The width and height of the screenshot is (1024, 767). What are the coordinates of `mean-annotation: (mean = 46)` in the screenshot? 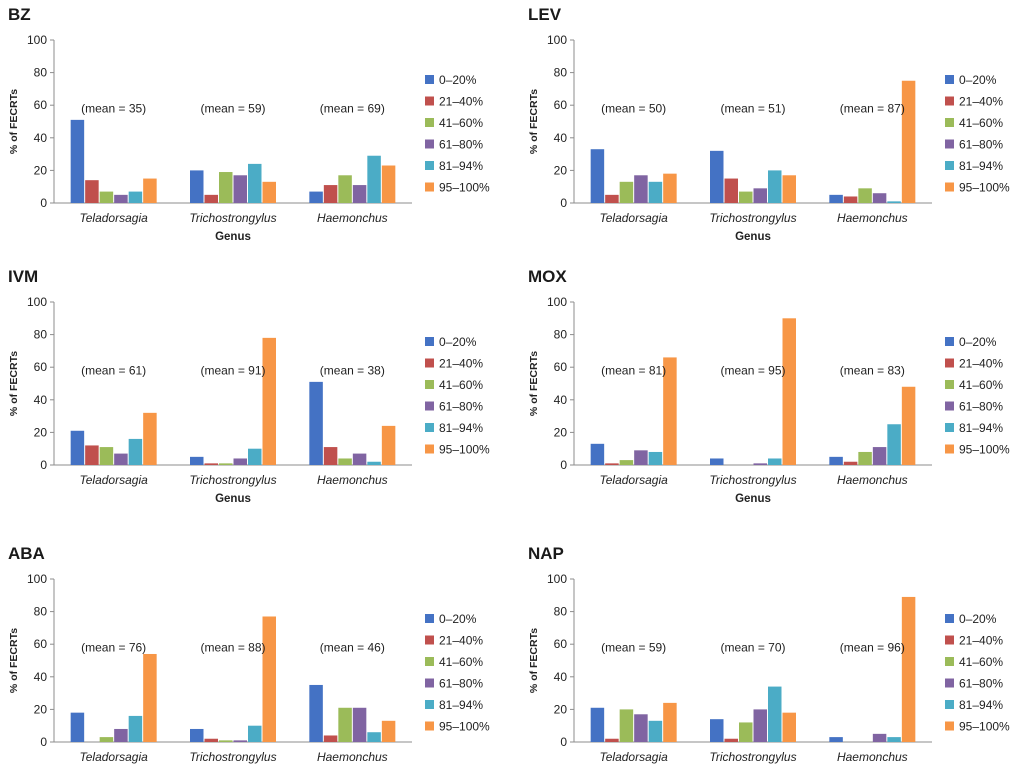 It's located at (352, 647).